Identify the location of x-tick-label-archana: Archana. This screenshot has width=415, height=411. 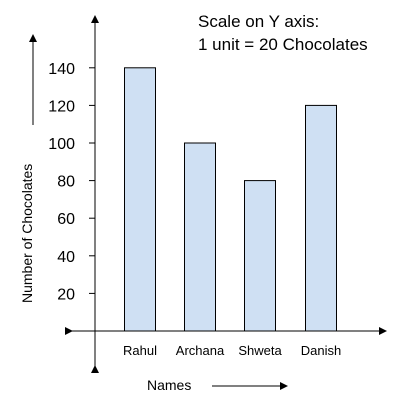
(200, 350).